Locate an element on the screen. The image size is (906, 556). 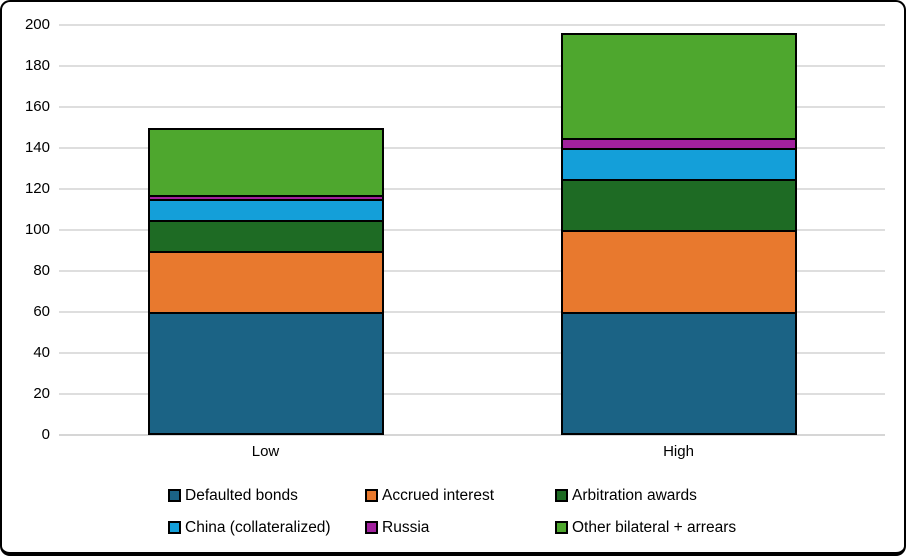
legend-item: Russia is located at coordinates (397, 527).